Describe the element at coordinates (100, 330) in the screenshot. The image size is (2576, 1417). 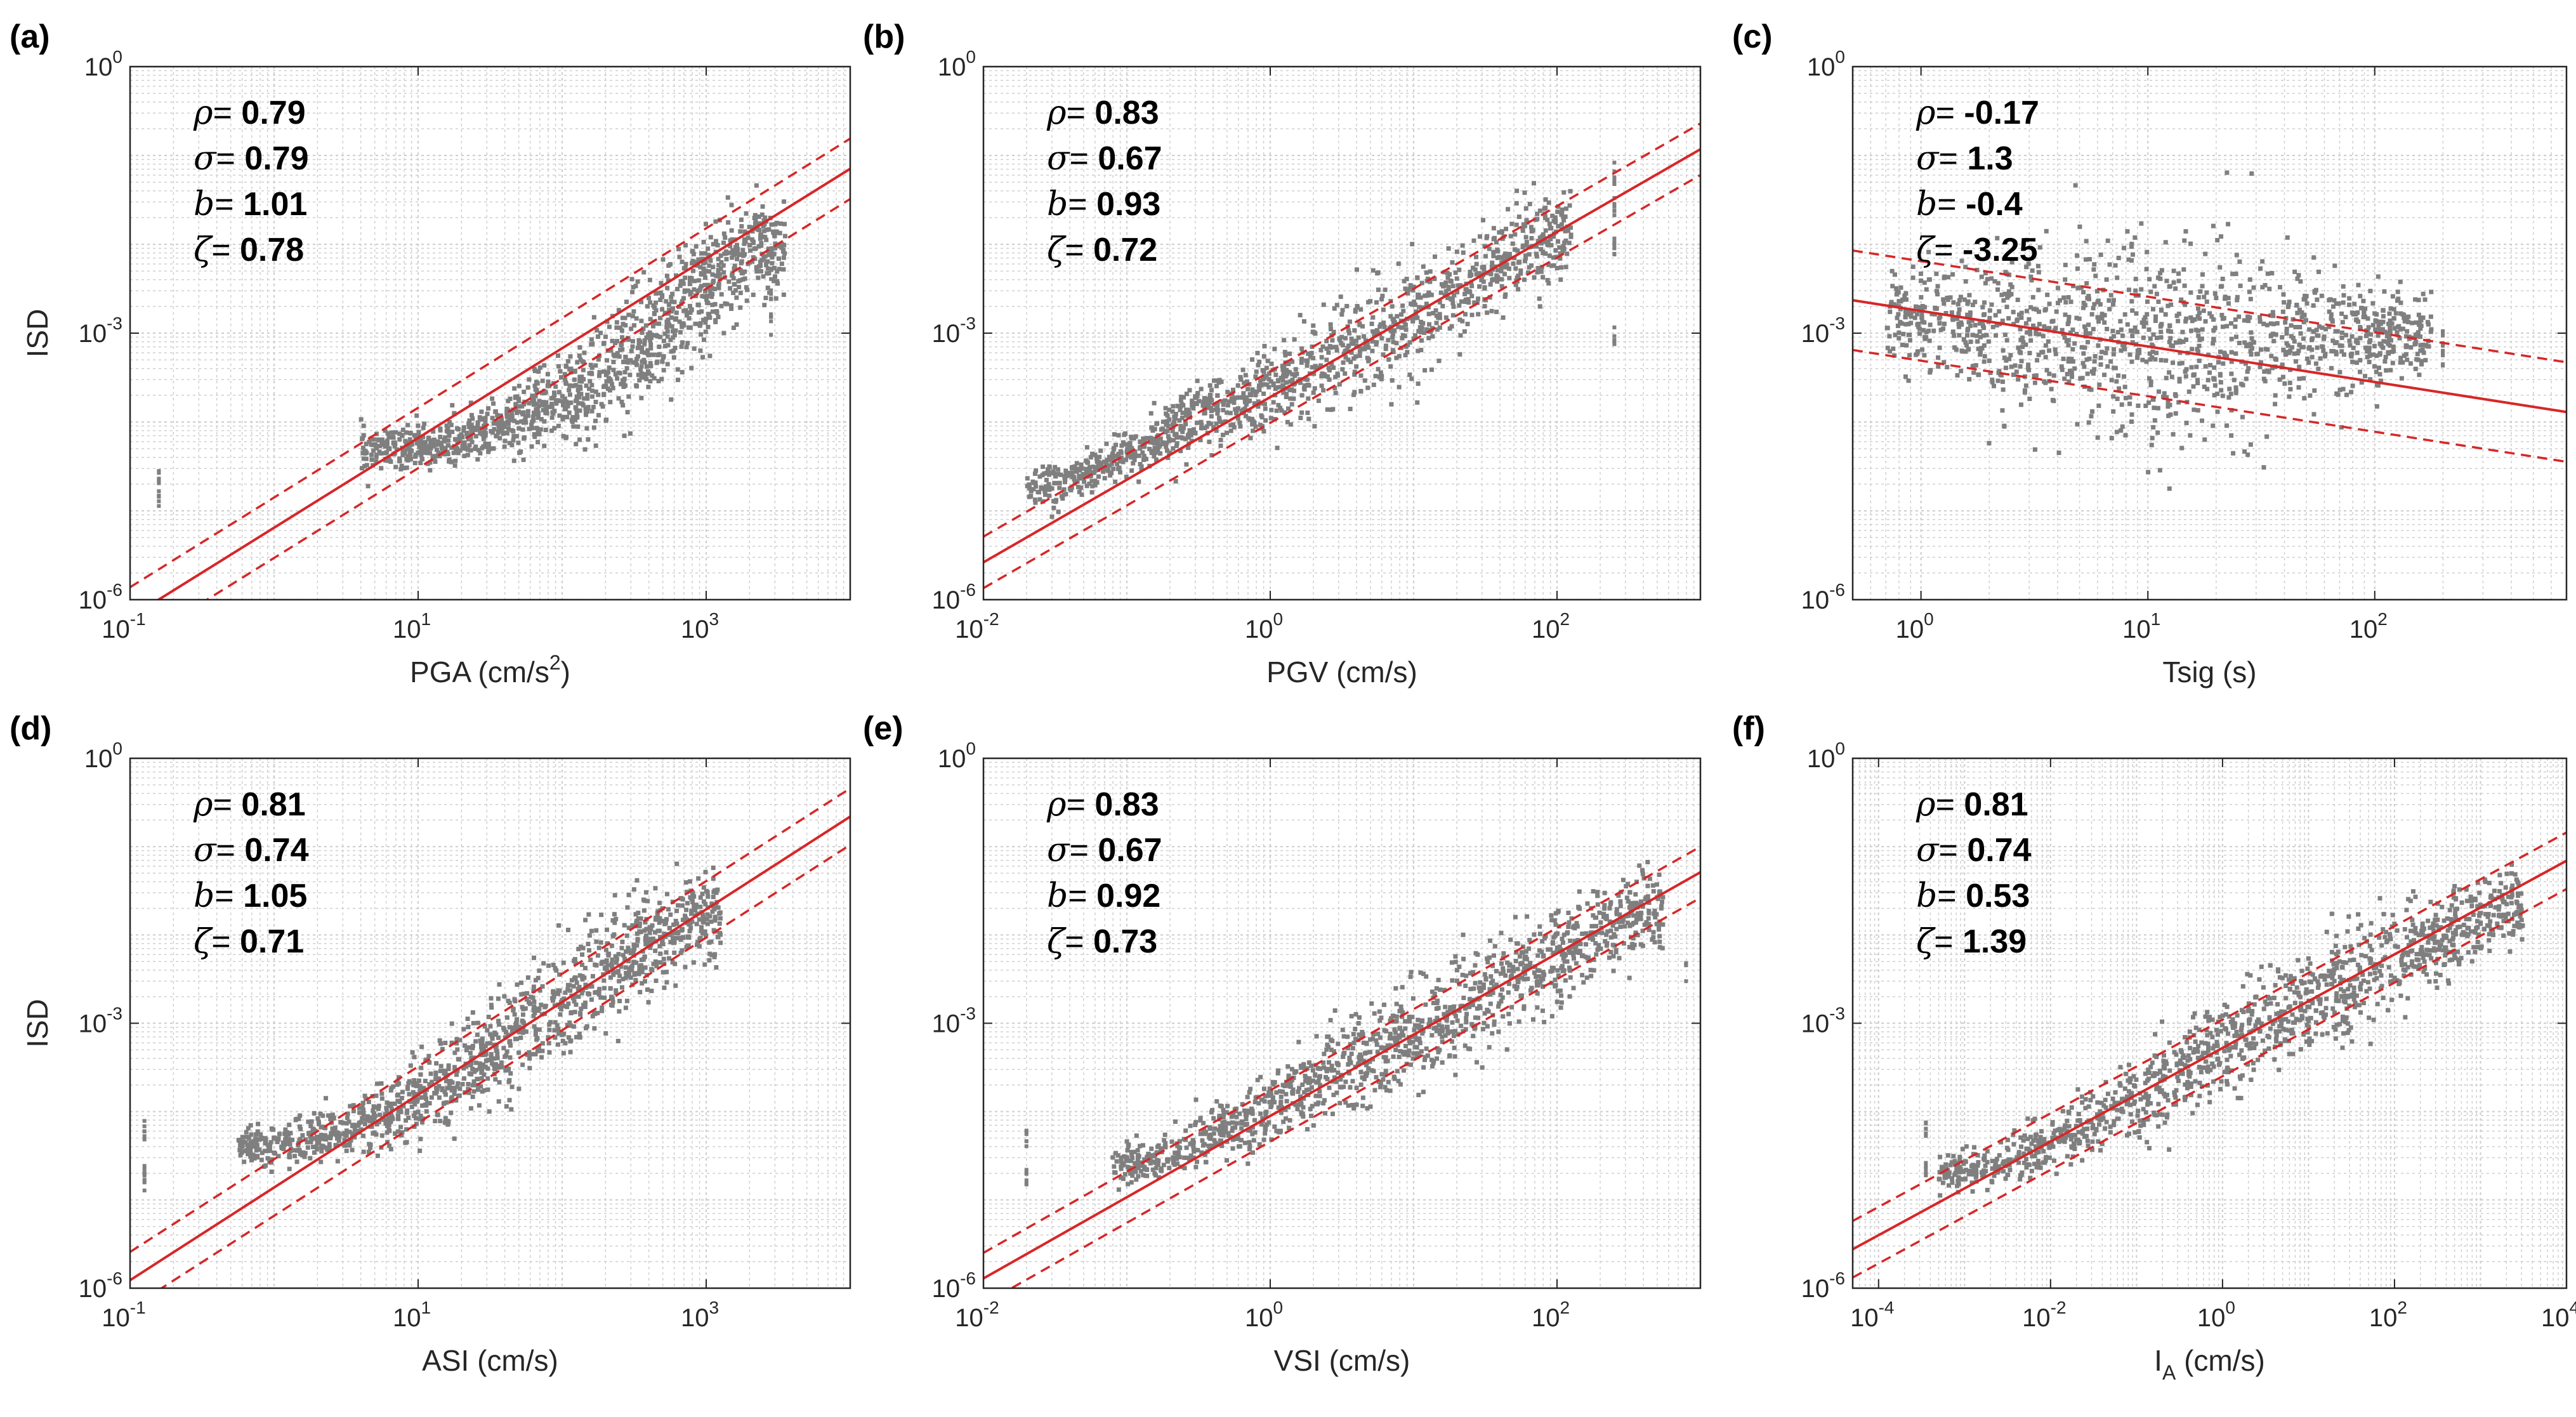
I see `y-tick-label: 10-3` at that location.